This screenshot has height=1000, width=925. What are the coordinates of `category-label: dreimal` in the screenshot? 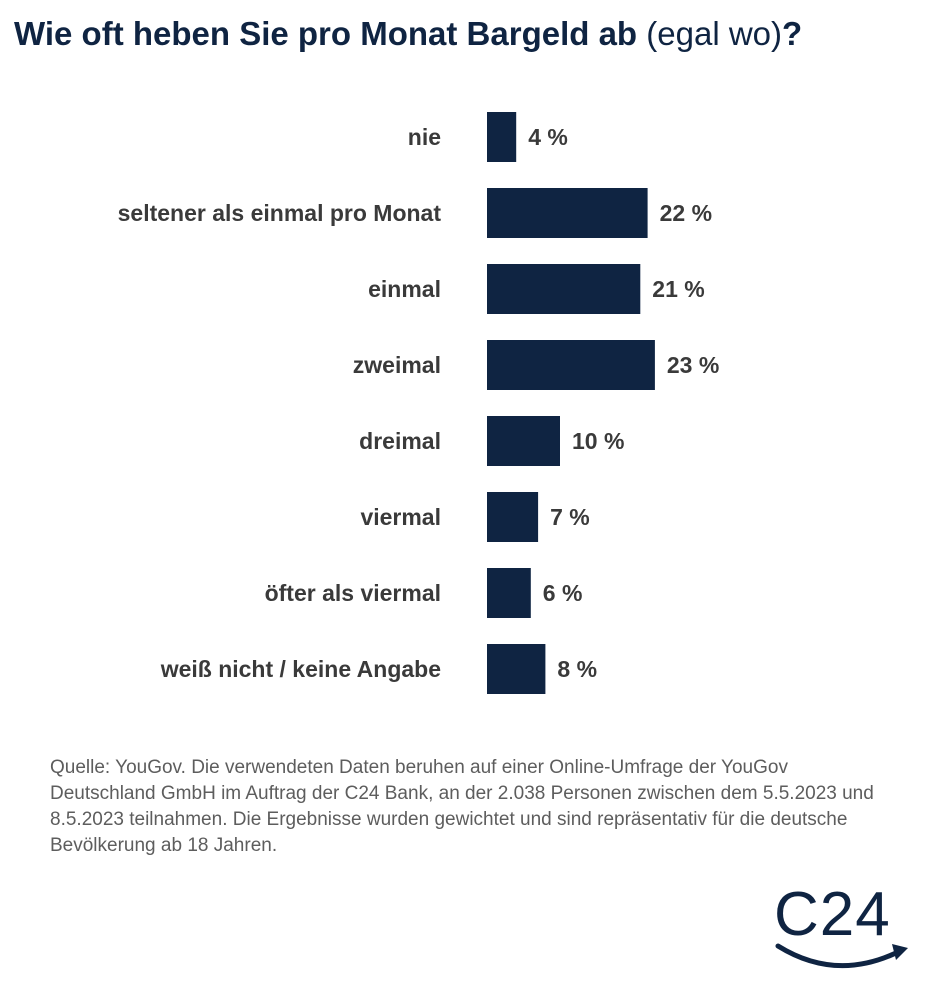 It's located at (400, 441).